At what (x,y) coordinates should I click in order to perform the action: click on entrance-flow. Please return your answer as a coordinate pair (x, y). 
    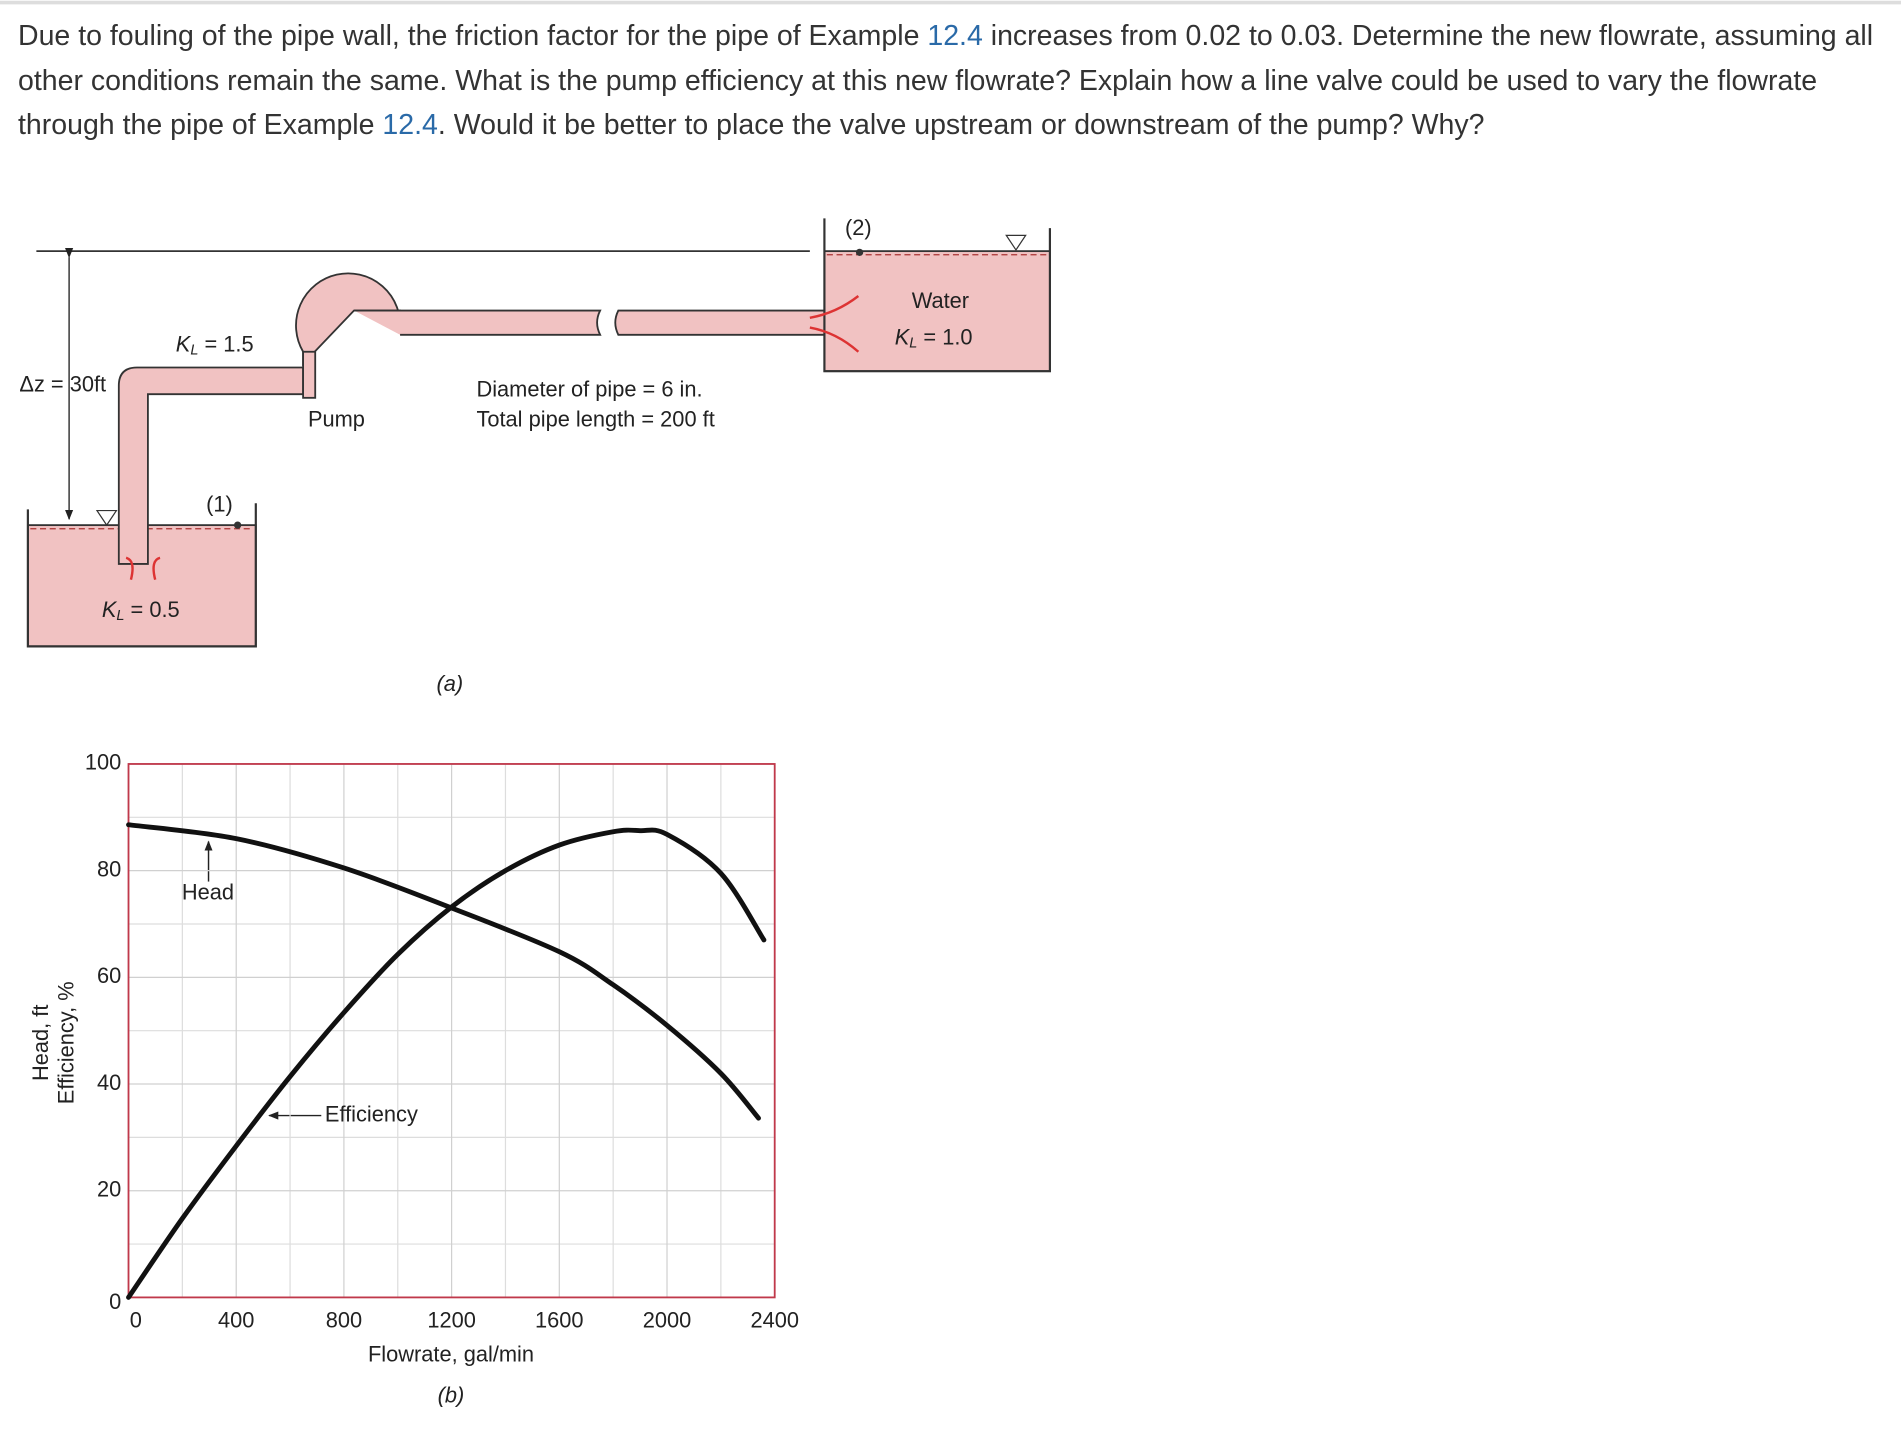
    Looking at the image, I should click on (143, 568).